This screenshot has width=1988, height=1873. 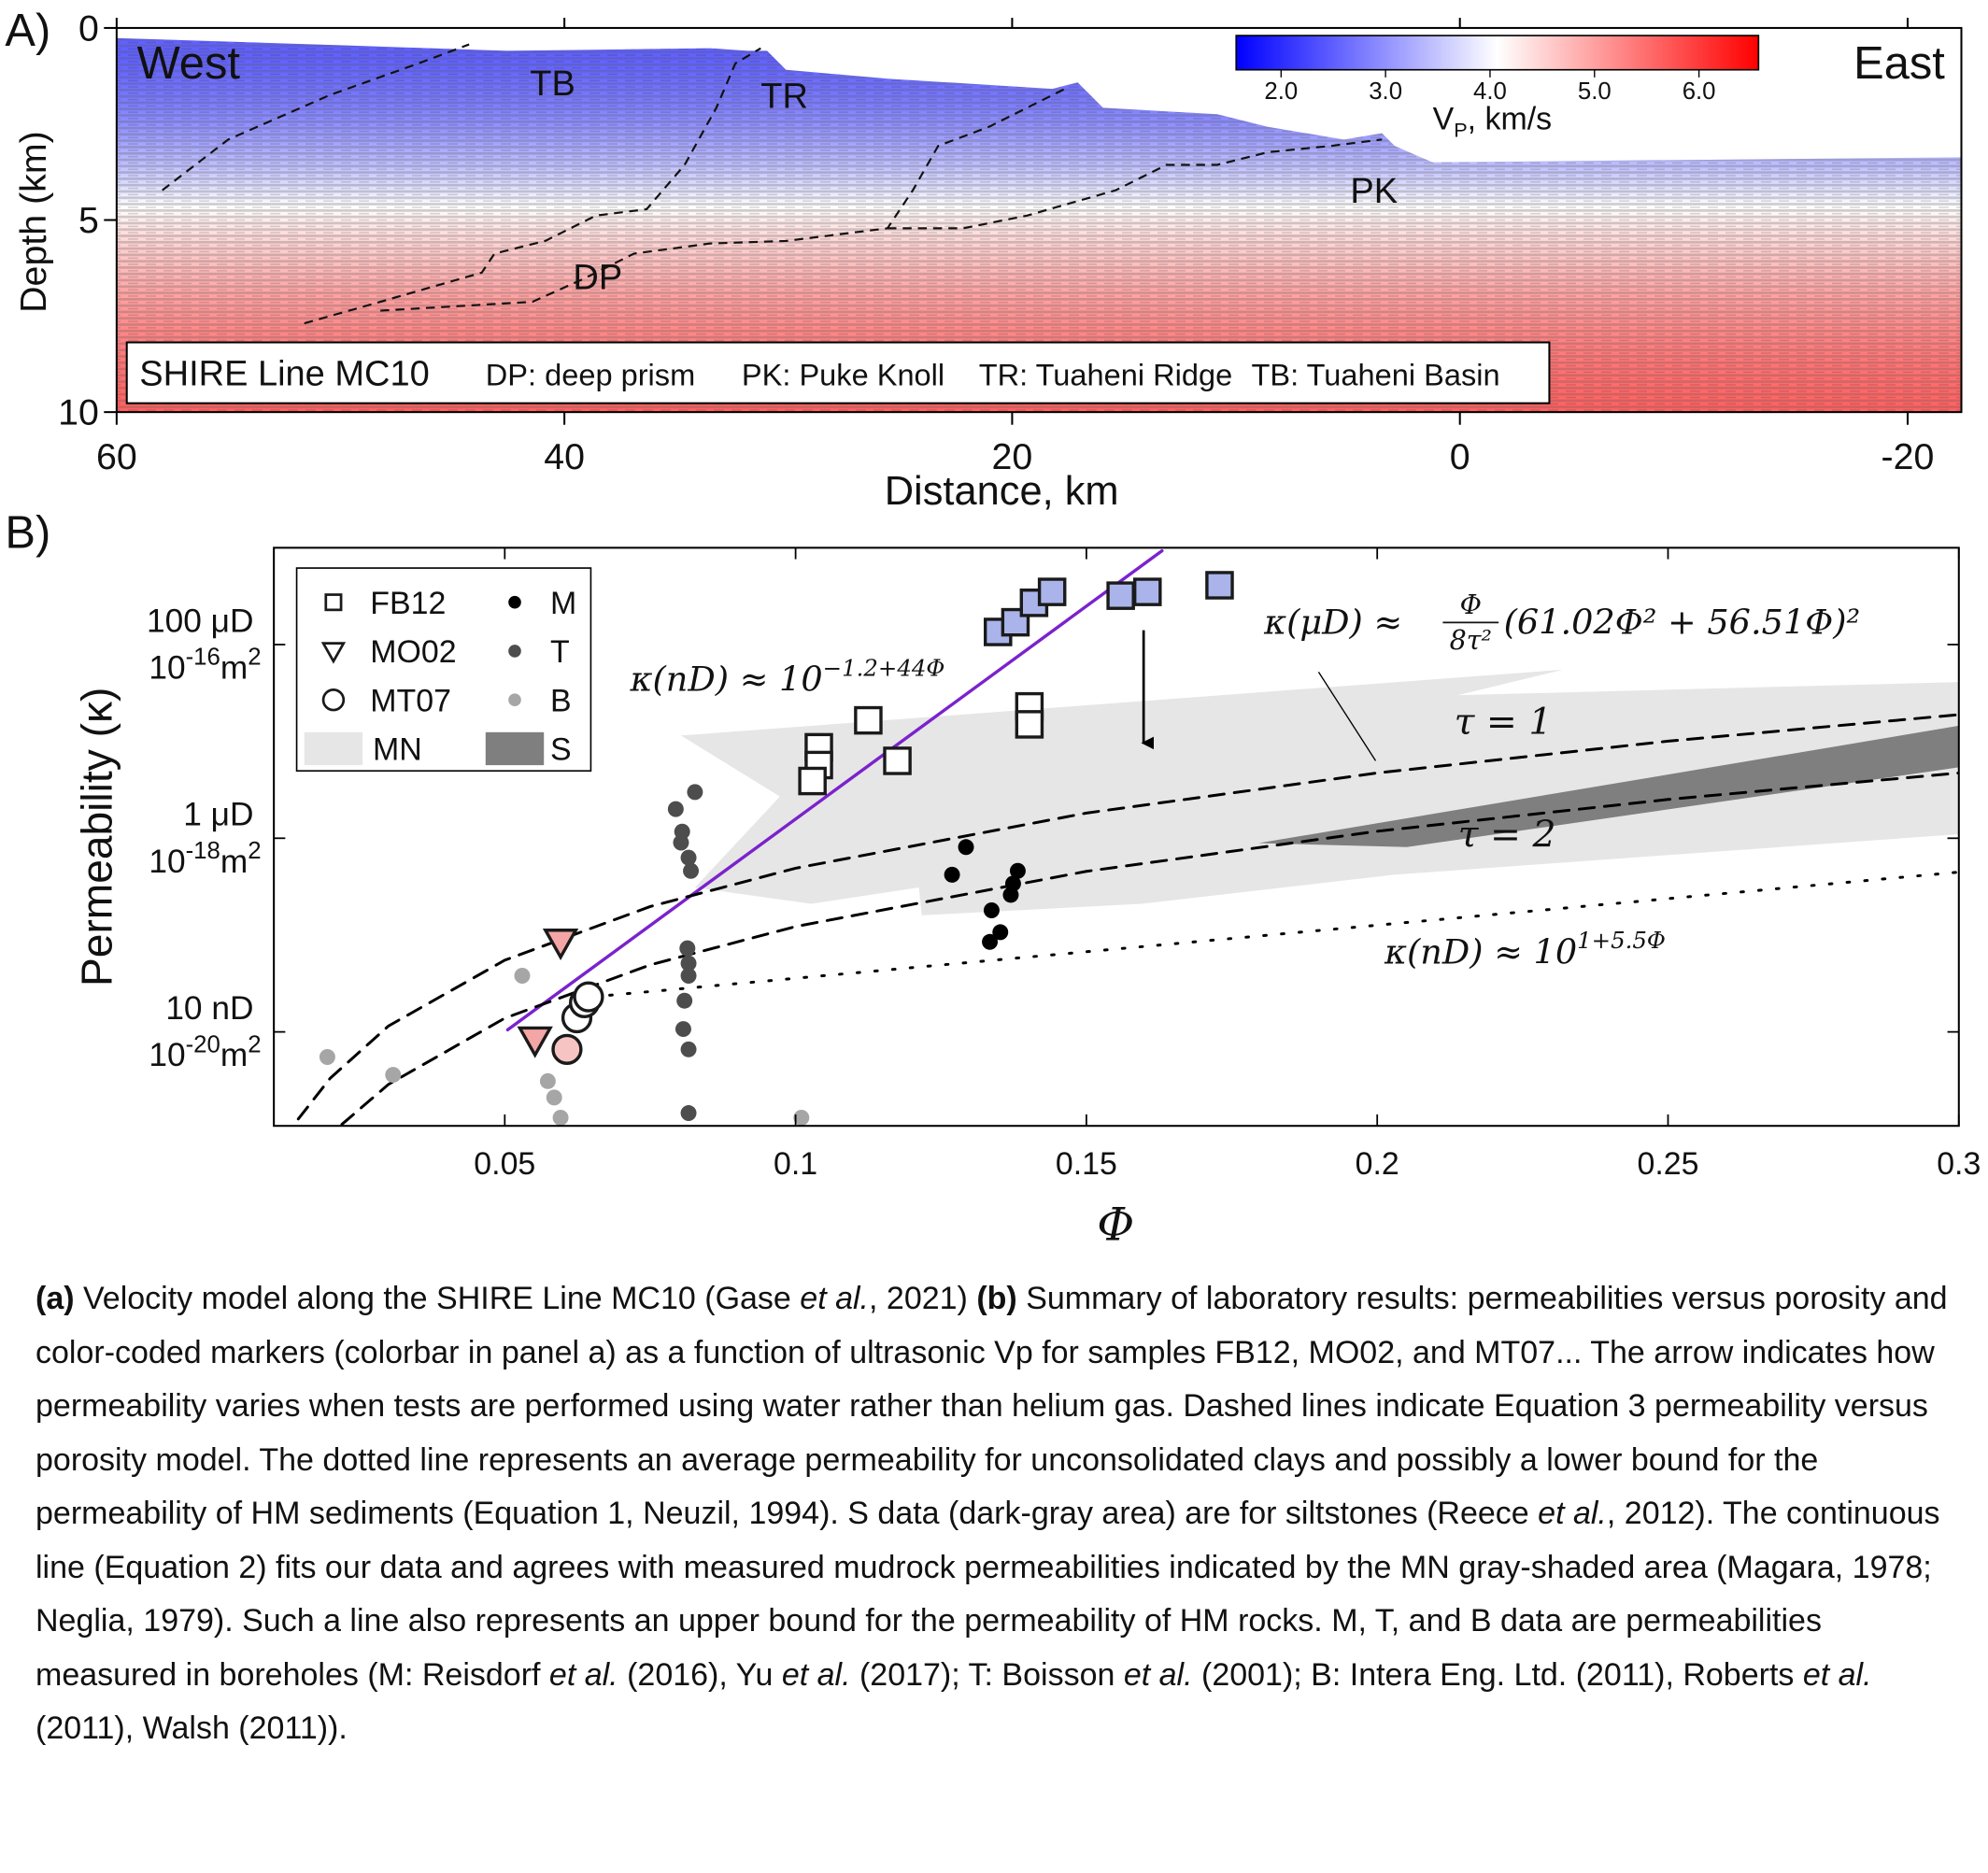 What do you see at coordinates (561, 701) in the screenshot?
I see `legend-label: B` at bounding box center [561, 701].